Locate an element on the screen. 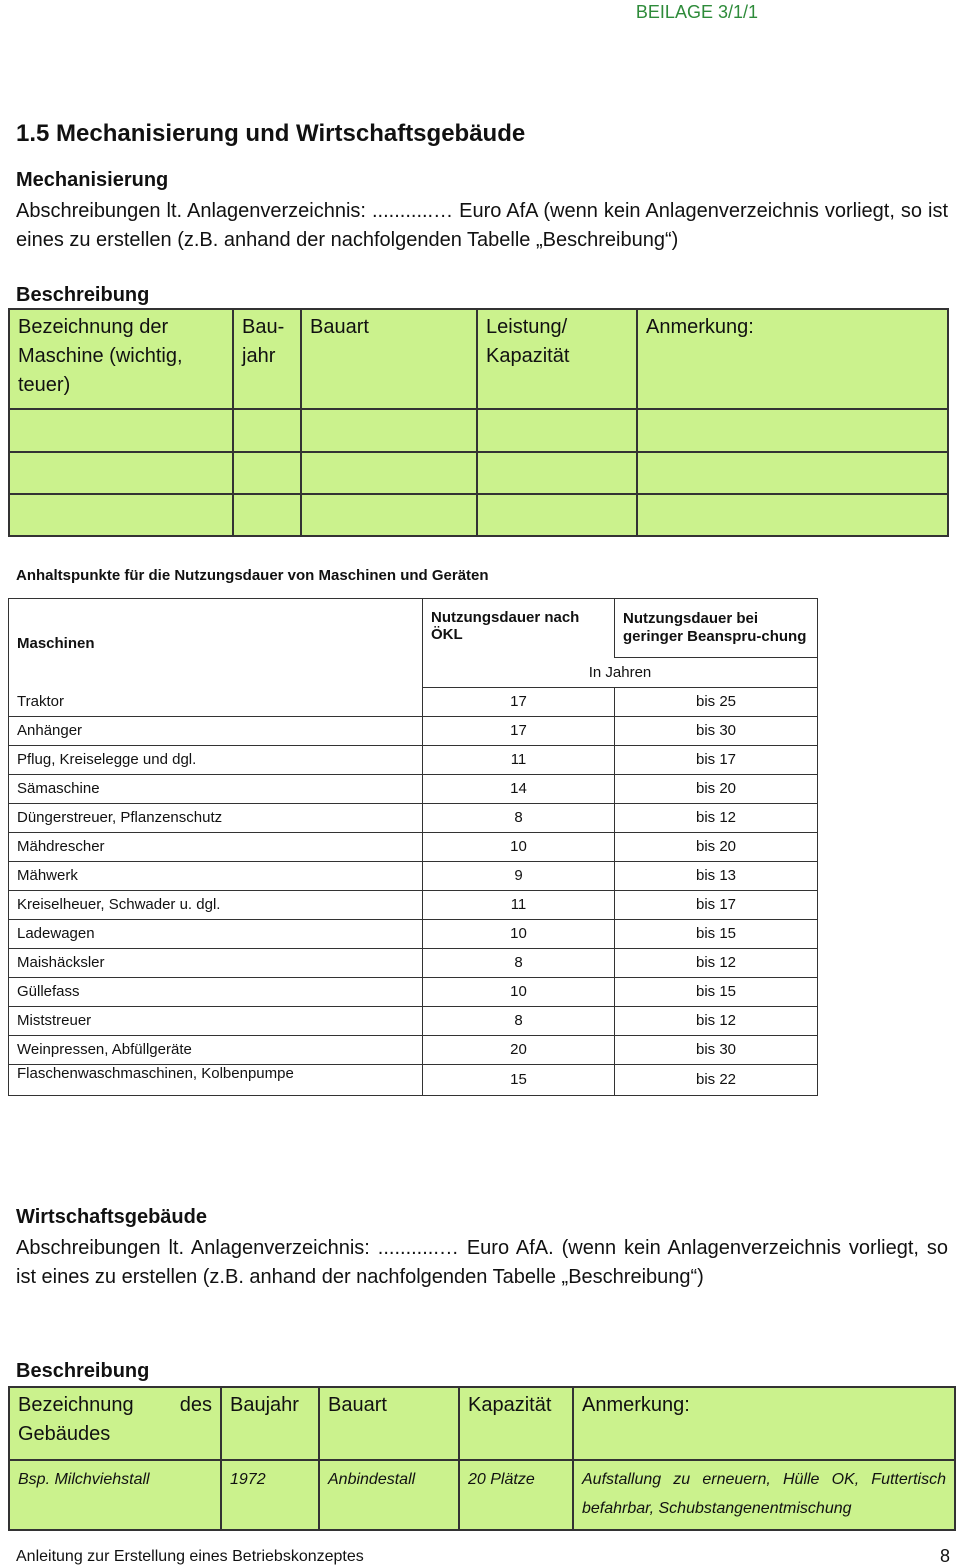 This screenshot has width=960, height=1568. table-row: Pflug, Kreiselegge und dgl. 11 bis 17 is located at coordinates (413, 760).